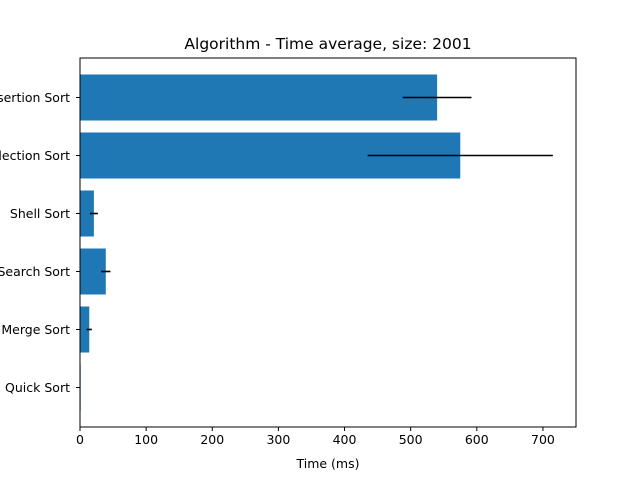 The height and width of the screenshot is (480, 640). Describe the element at coordinates (411, 439) in the screenshot. I see `x-tick-label: 500` at that location.